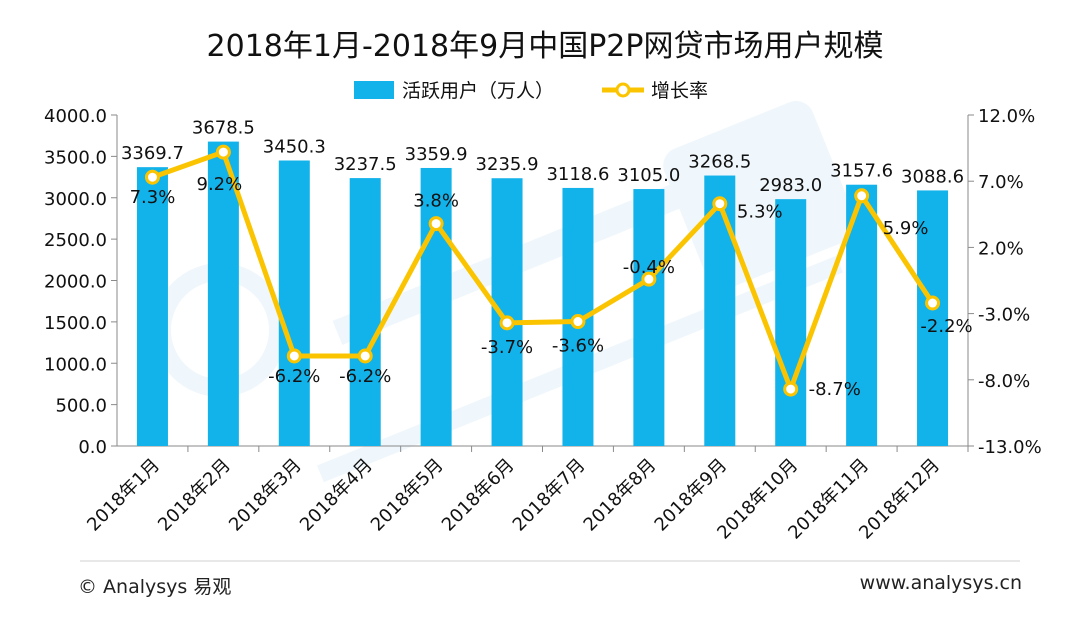 This screenshot has height=619, width=1080. What do you see at coordinates (153, 197) in the screenshot?
I see `growth-rate-label: 7.3%` at bounding box center [153, 197].